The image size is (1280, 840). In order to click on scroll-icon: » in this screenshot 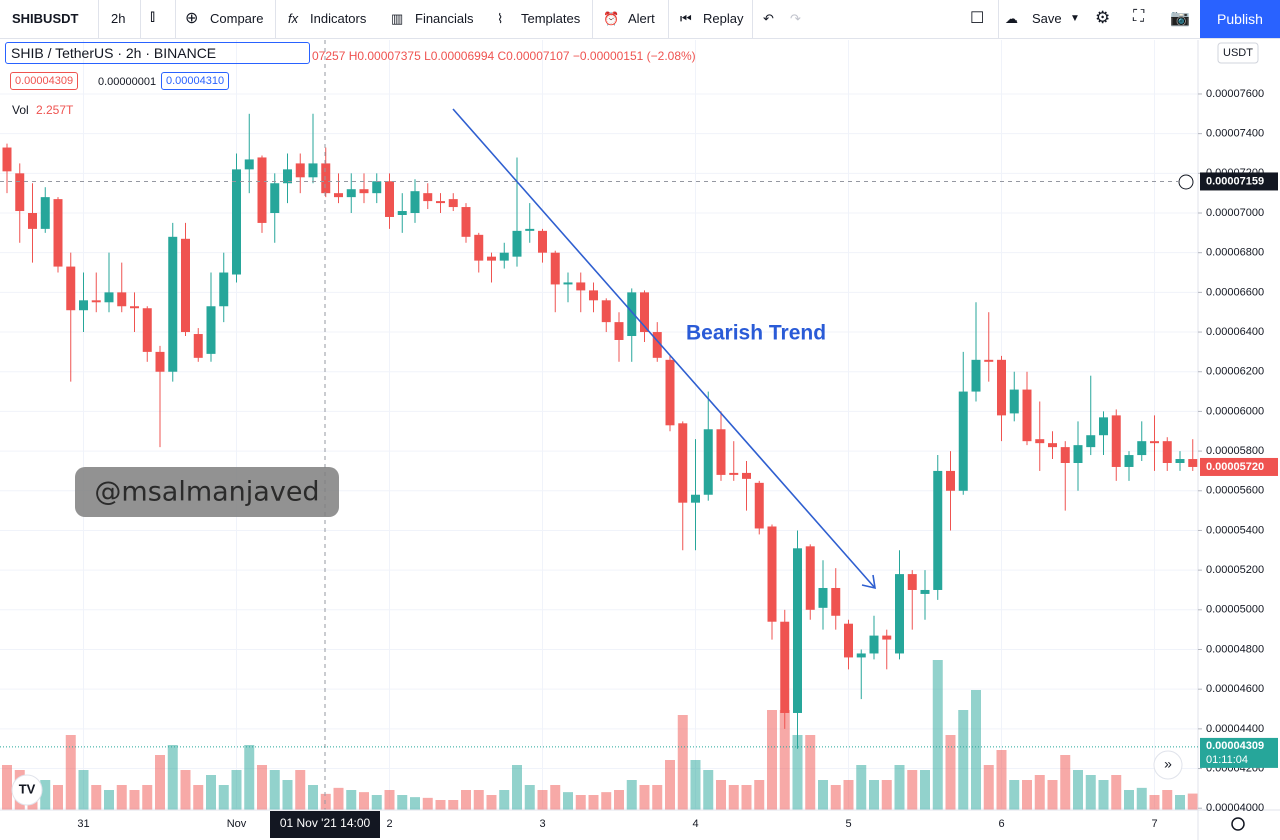, I will do `click(1168, 764)`.